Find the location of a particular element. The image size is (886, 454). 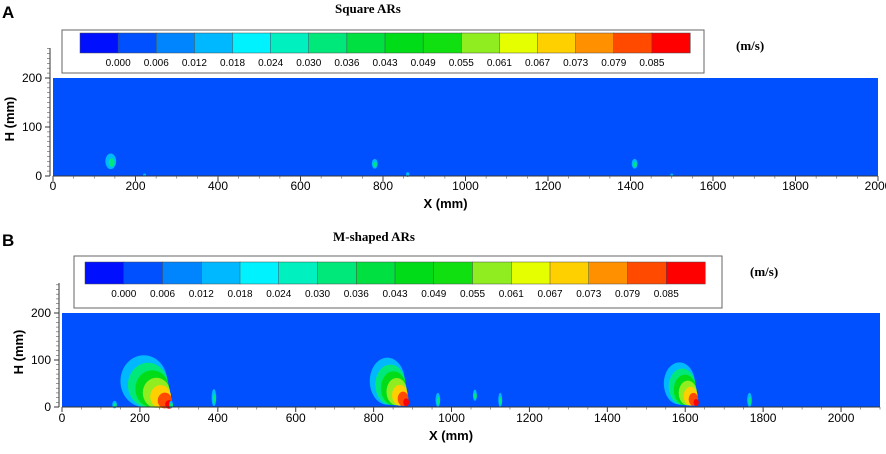

y-tick-label: 0 is located at coordinates (38, 176).